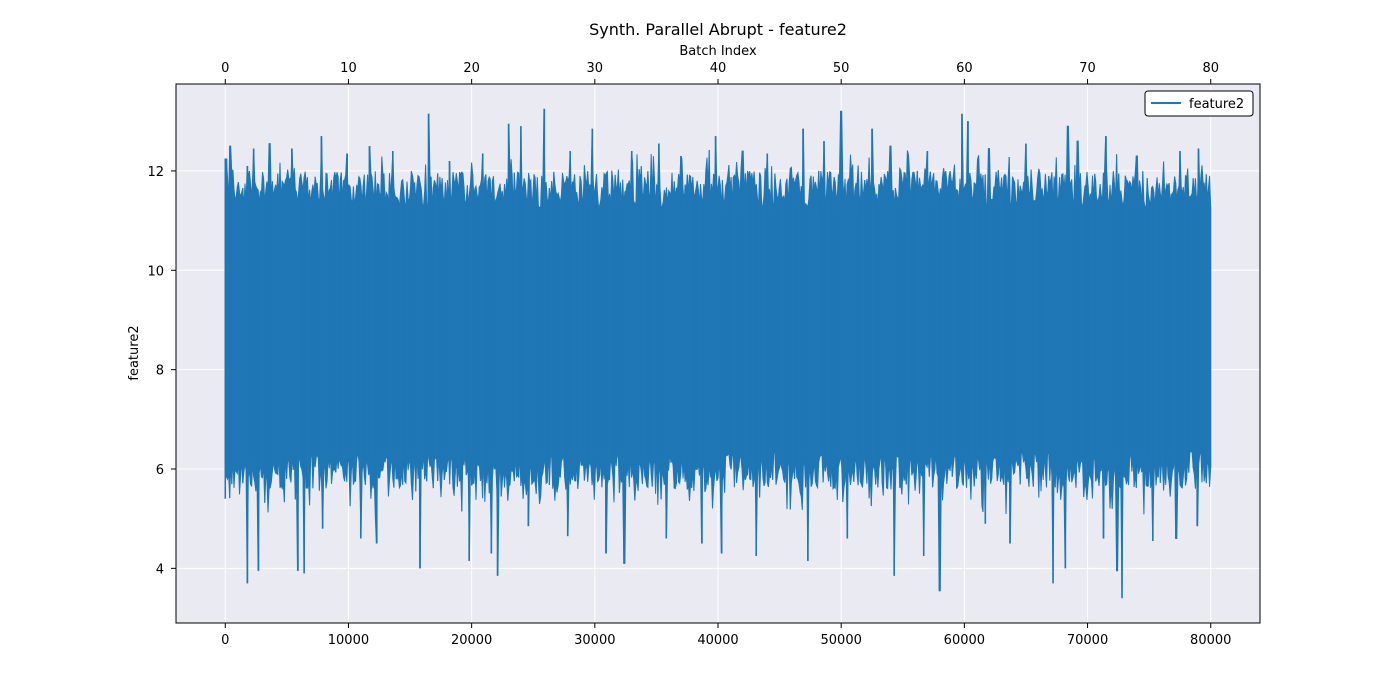  What do you see at coordinates (595, 68) in the screenshot?
I see `top-x-tick-label: 30` at bounding box center [595, 68].